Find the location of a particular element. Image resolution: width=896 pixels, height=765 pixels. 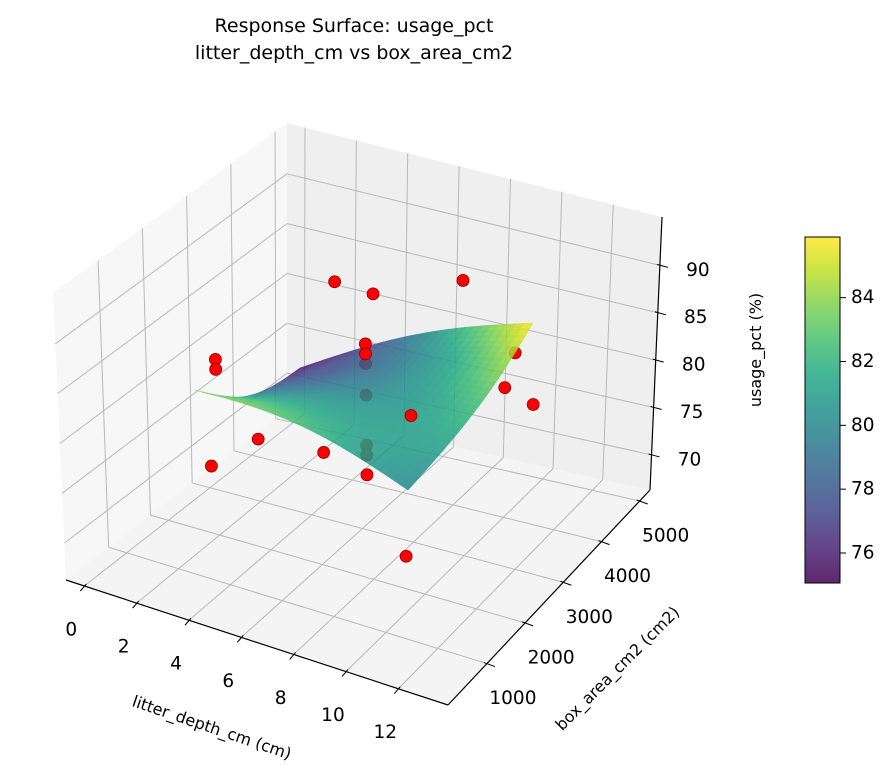

z-tick-label: 70 is located at coordinates (690, 459).